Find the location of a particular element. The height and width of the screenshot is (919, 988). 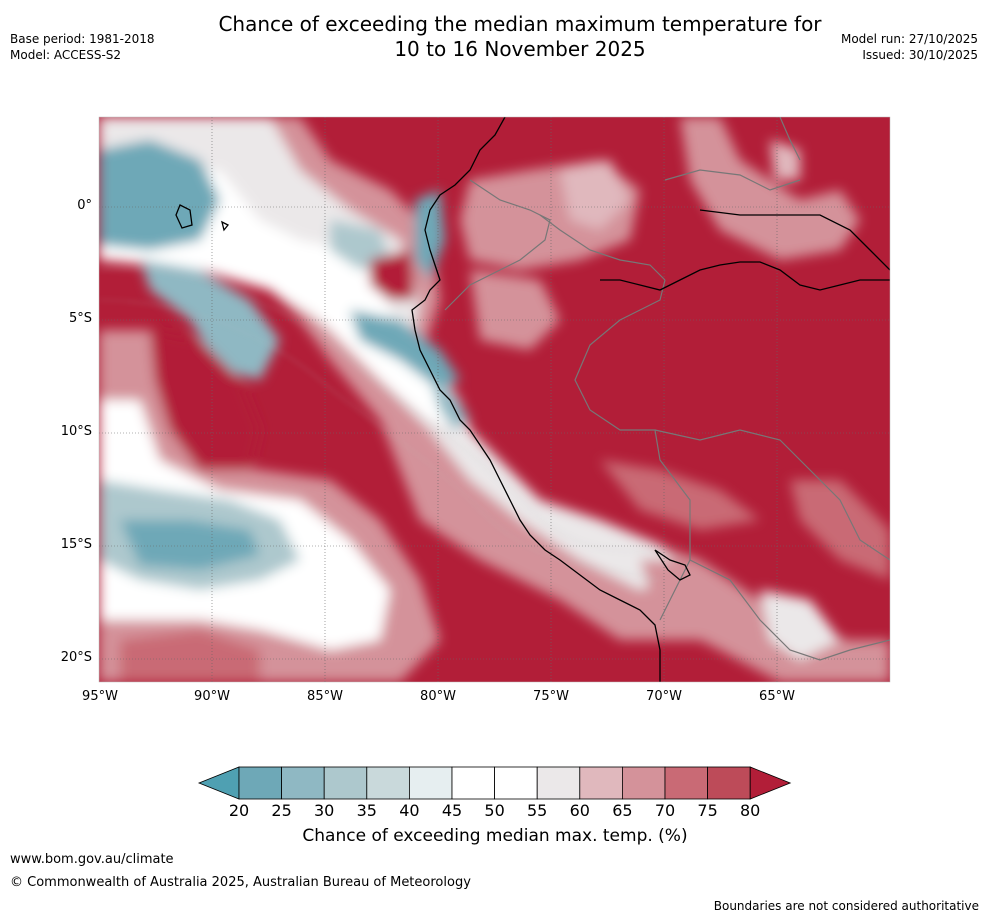

colorbar-tick-label: 80 is located at coordinates (750, 810).